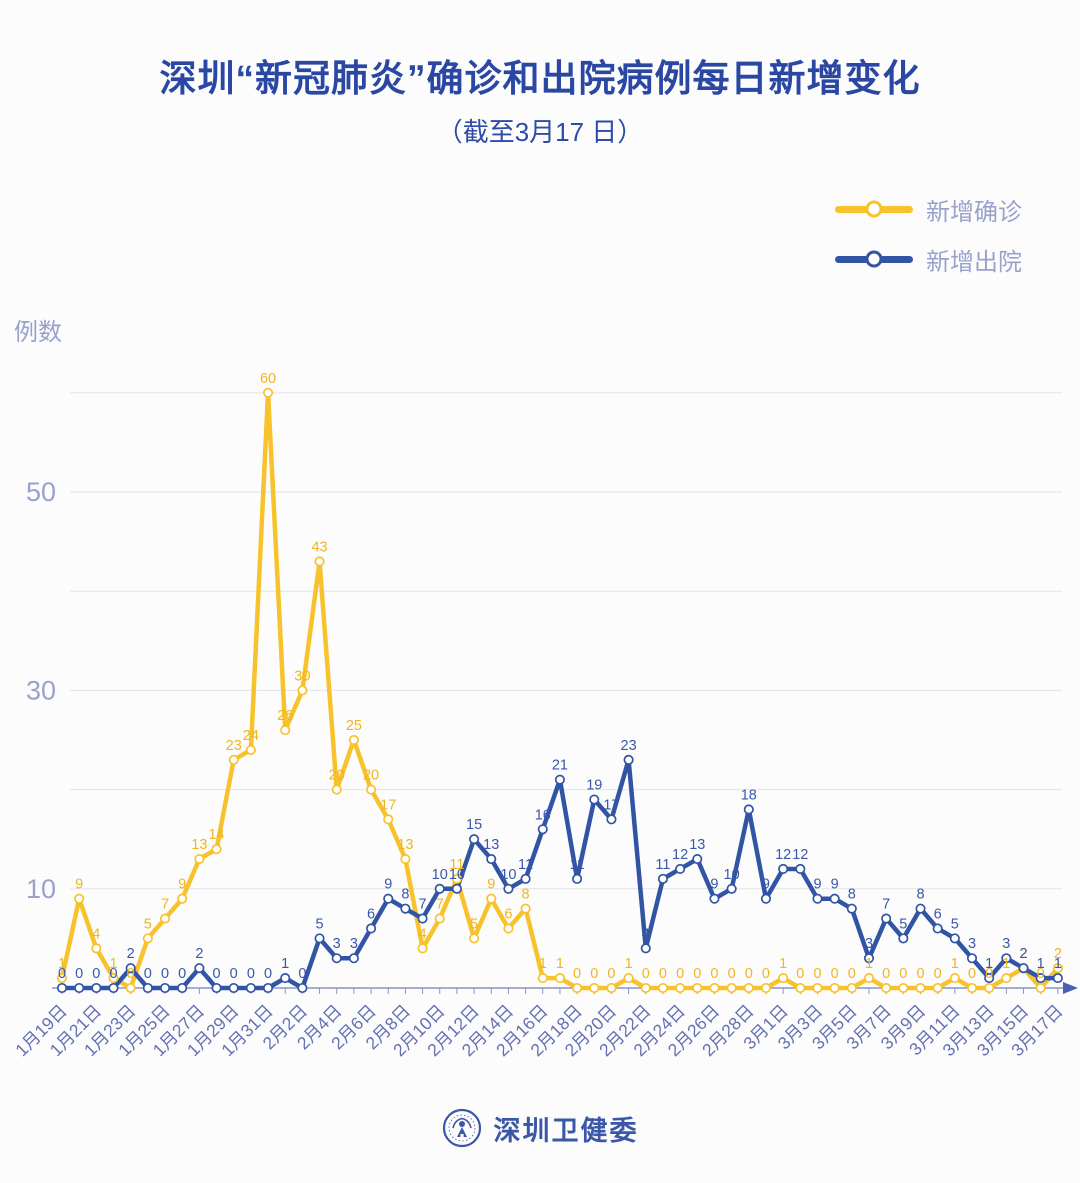 Image resolution: width=1080 pixels, height=1183 pixels. I want to click on chart-subtitle: （截至3月17 日）, so click(540, 132).